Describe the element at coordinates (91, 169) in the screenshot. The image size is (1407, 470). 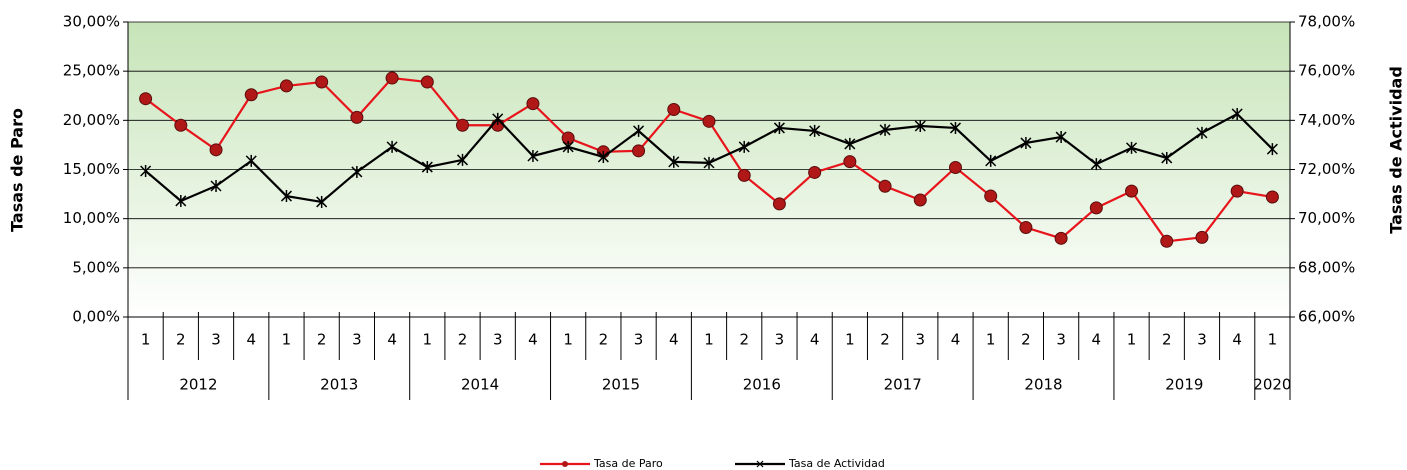
I see `y-tick-label: 15,00%` at that location.